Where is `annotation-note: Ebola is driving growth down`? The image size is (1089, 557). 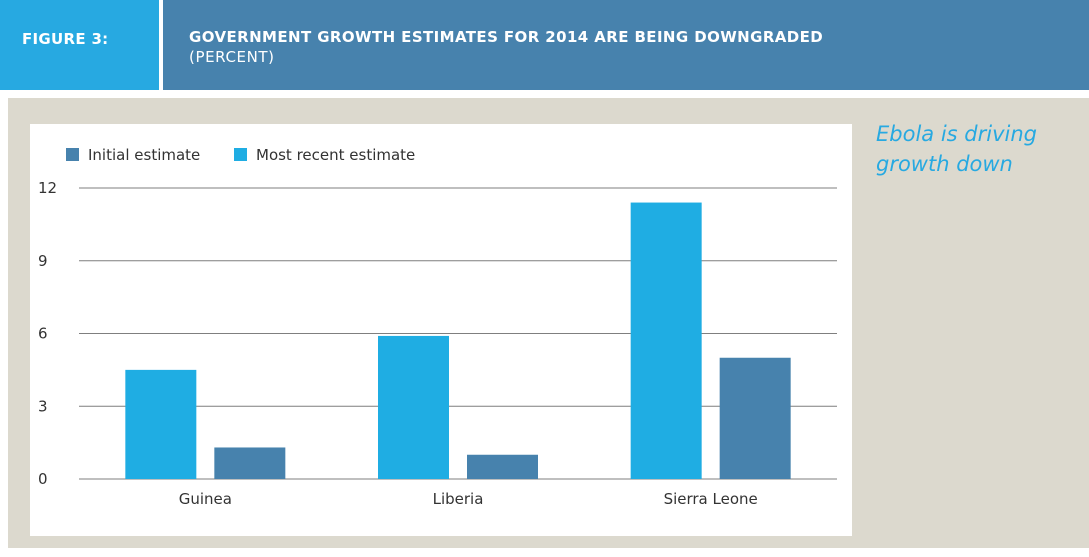 annotation-note: Ebola is driving growth down is located at coordinates (956, 149).